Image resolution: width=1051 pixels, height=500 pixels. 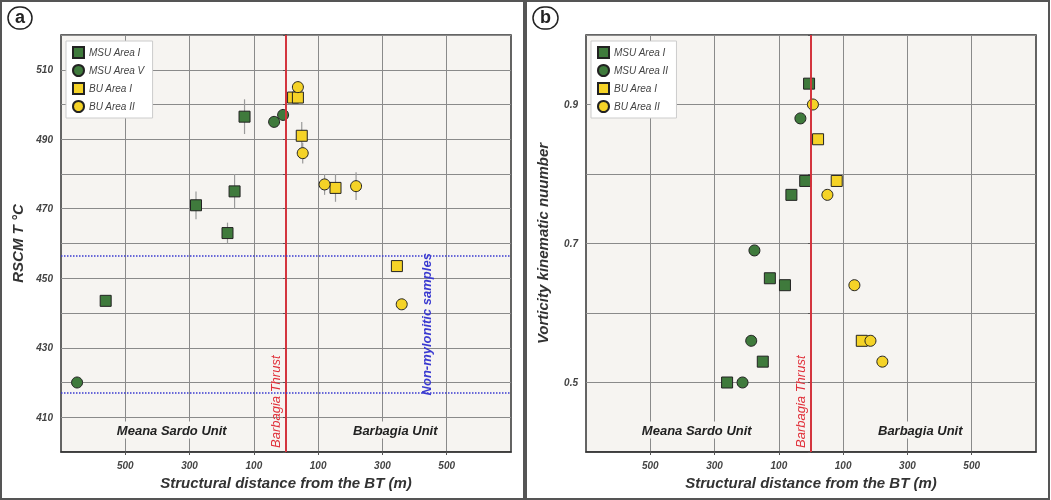 I want to click on y-tick-label: 510, so click(x=45, y=70).